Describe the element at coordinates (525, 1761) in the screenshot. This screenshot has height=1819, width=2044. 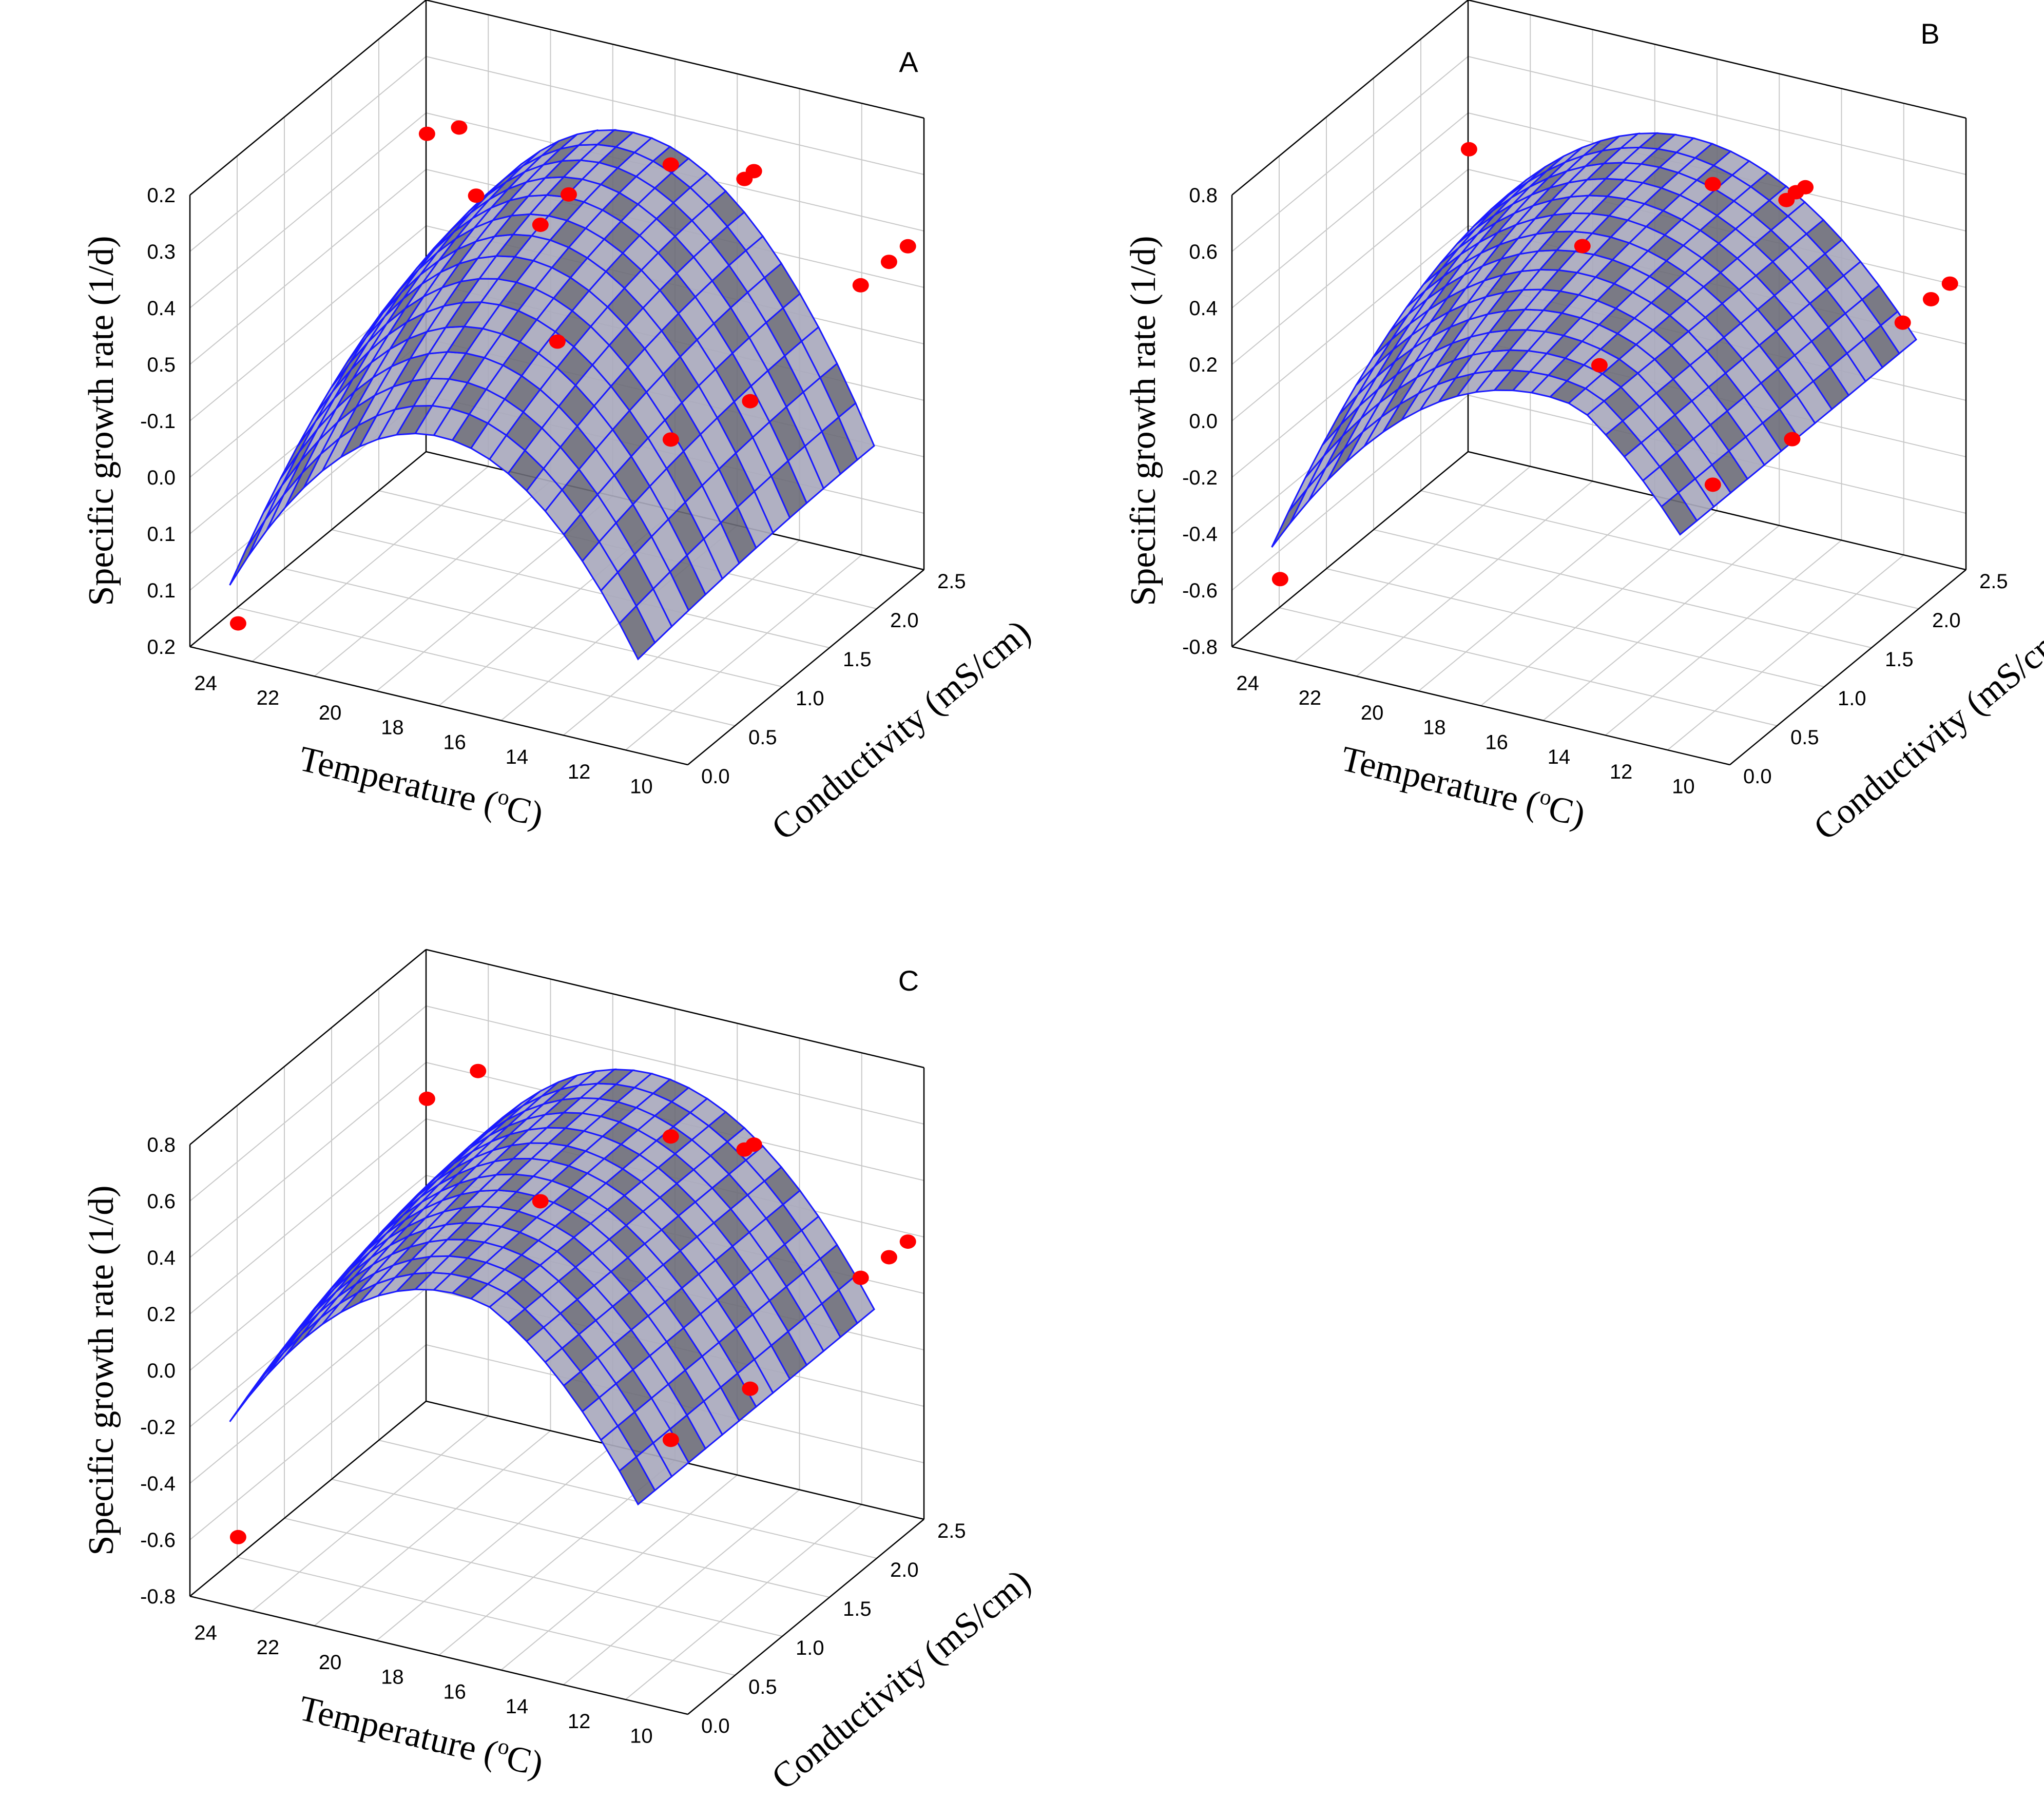
I see `x-axis-title-end: C)` at that location.